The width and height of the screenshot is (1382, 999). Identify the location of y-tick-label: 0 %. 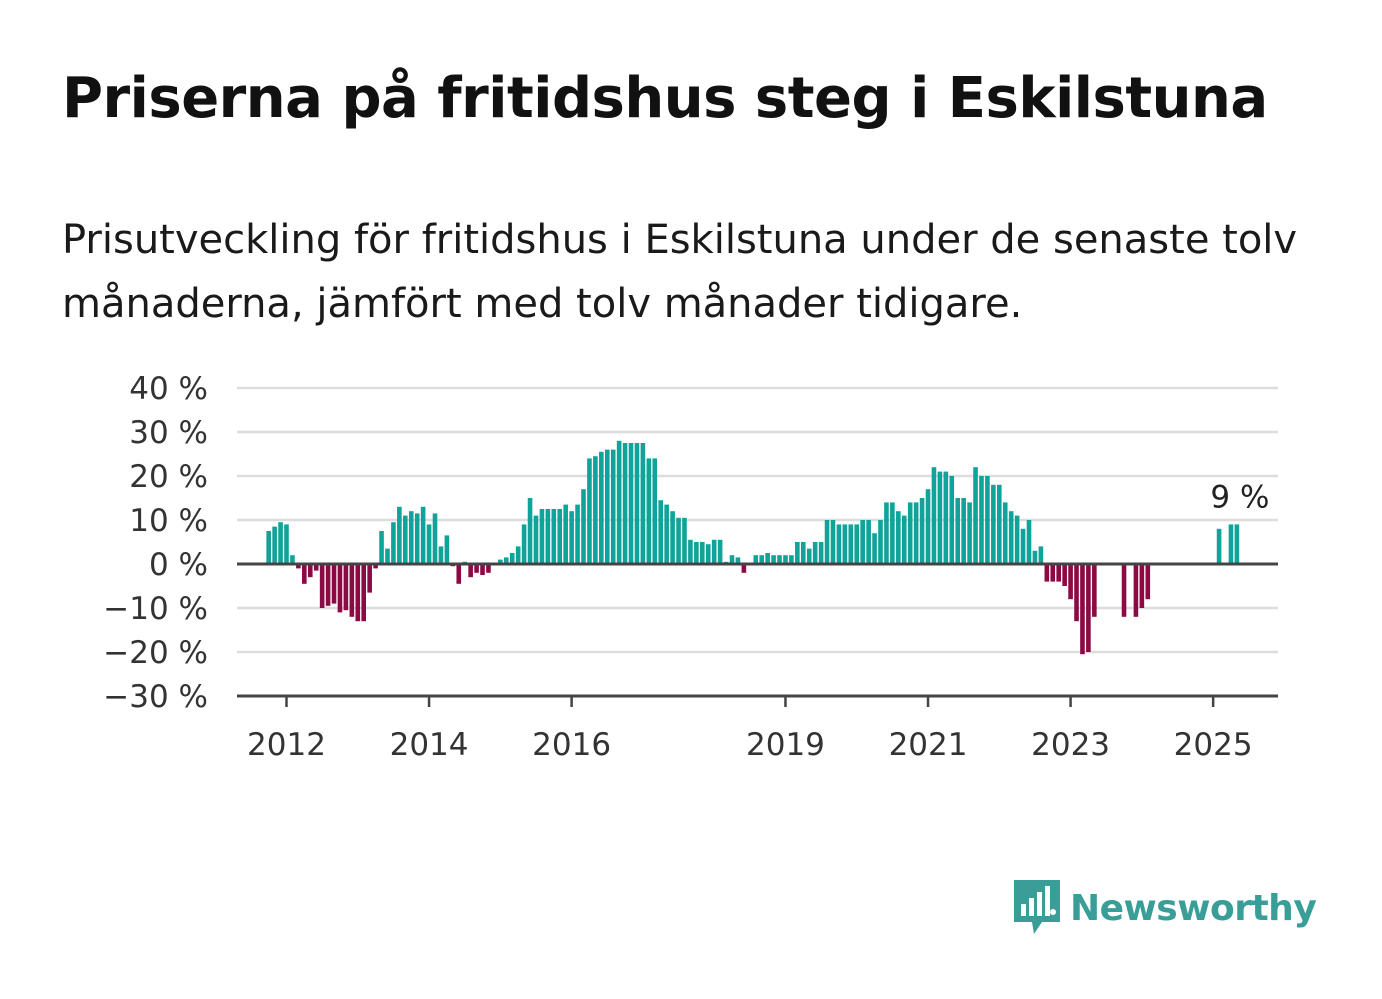
(178, 565).